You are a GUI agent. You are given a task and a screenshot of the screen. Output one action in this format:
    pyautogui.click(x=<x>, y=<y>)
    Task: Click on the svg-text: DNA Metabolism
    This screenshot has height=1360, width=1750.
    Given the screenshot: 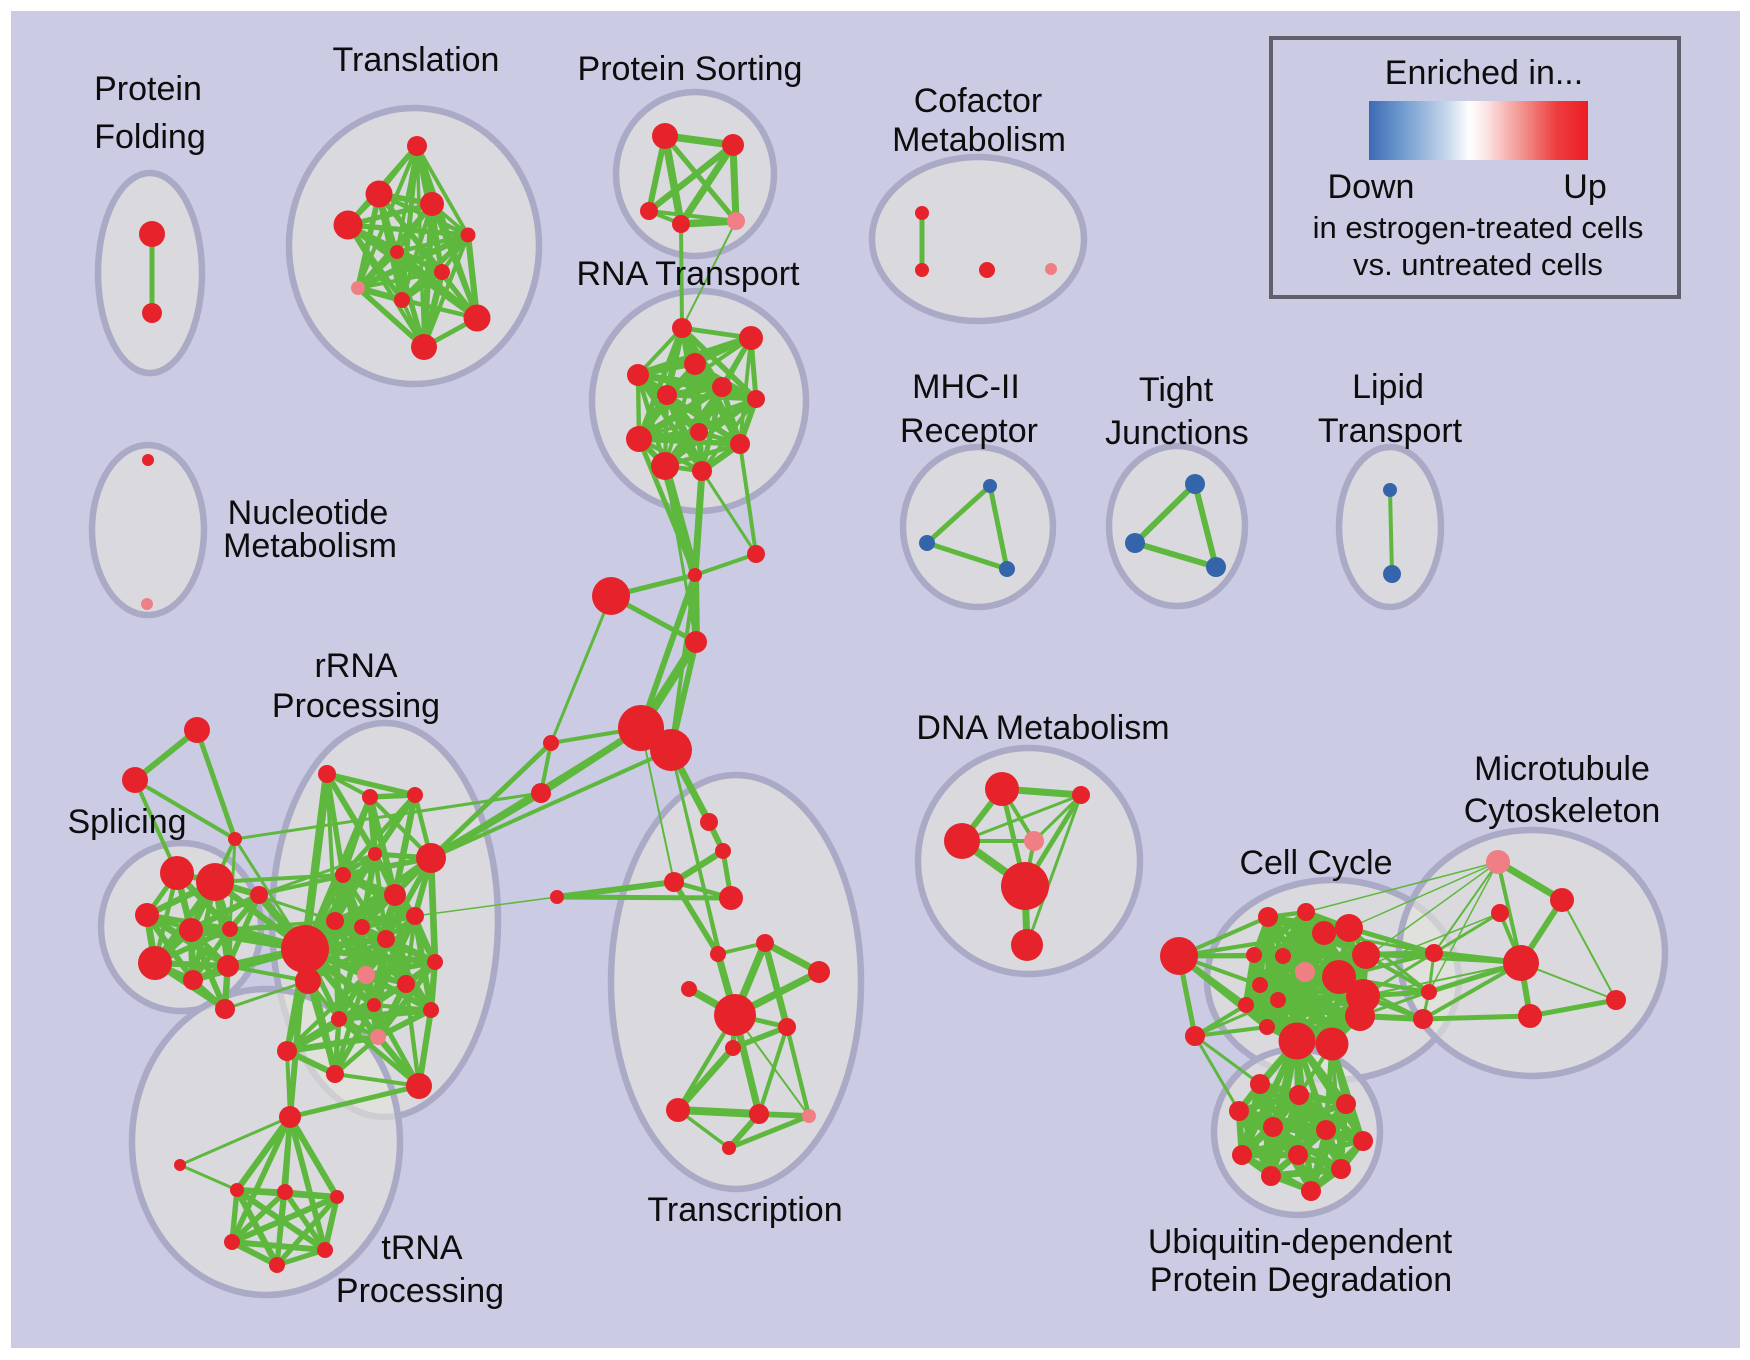 What is the action you would take?
    pyautogui.click(x=1042, y=728)
    